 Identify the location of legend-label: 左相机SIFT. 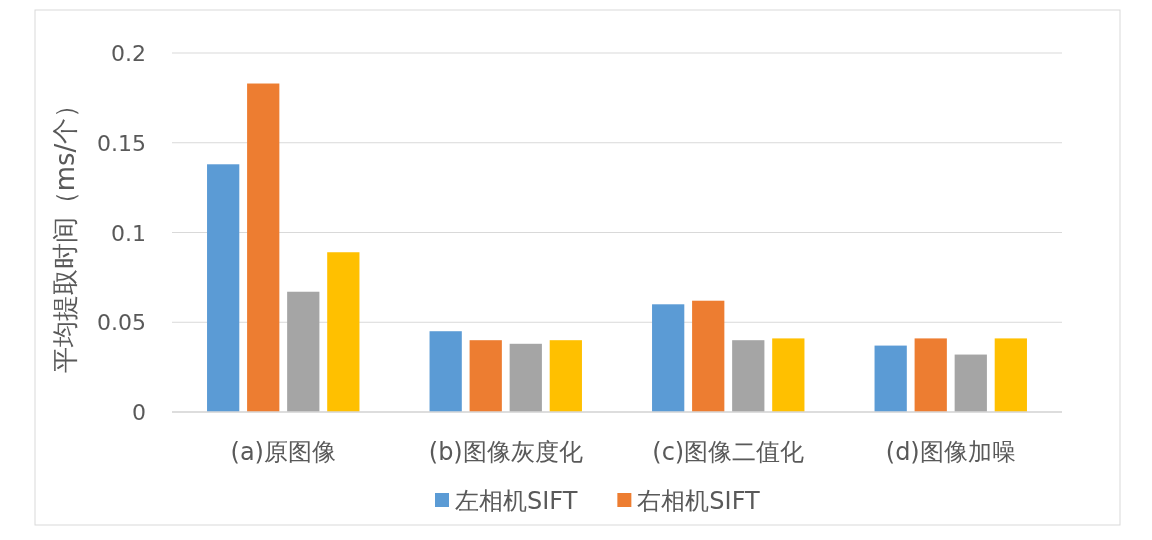
(516, 501).